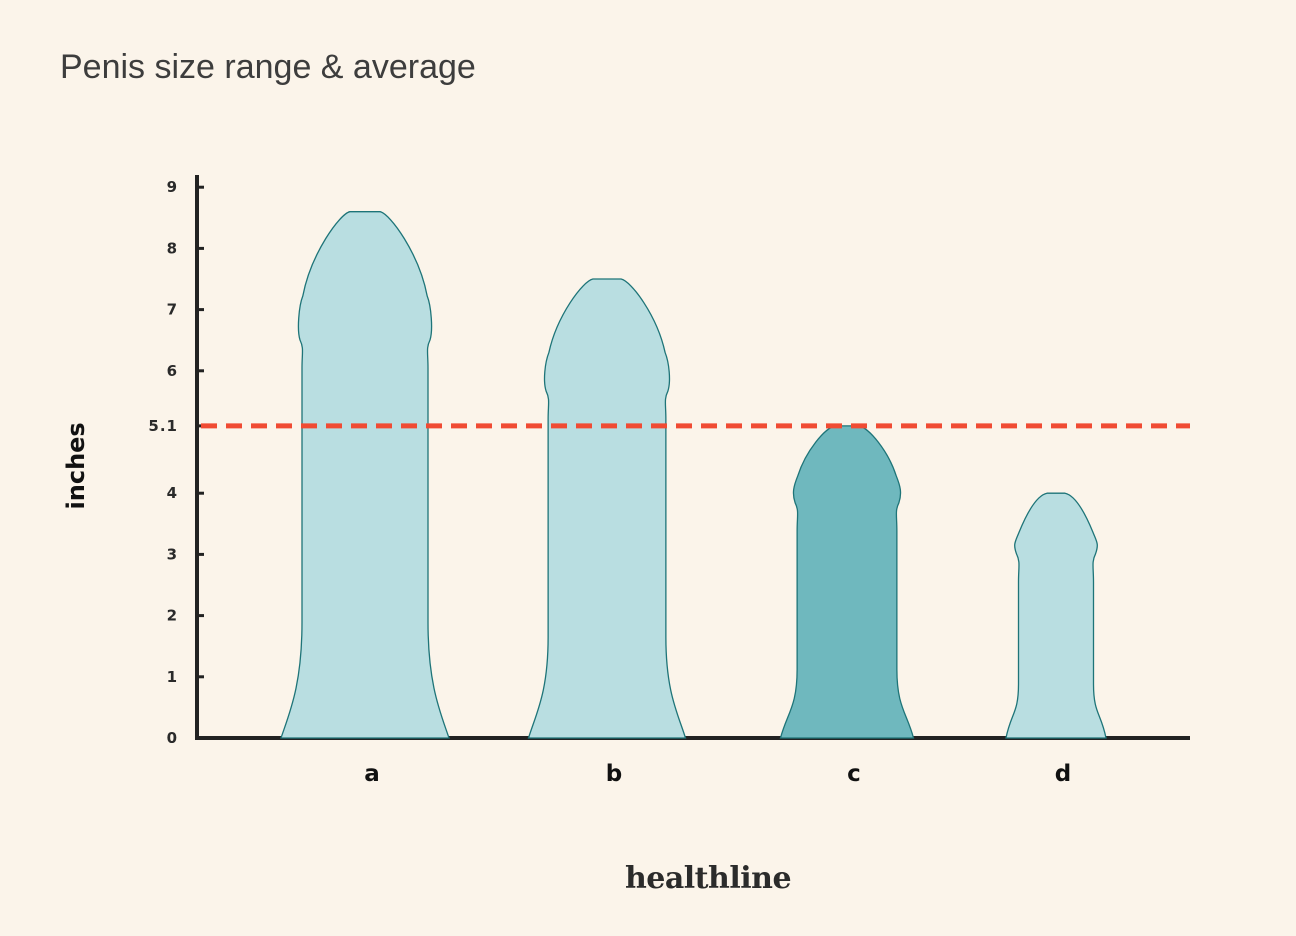 This screenshot has width=1296, height=936. What do you see at coordinates (854, 774) in the screenshot?
I see `category-label-c: c` at bounding box center [854, 774].